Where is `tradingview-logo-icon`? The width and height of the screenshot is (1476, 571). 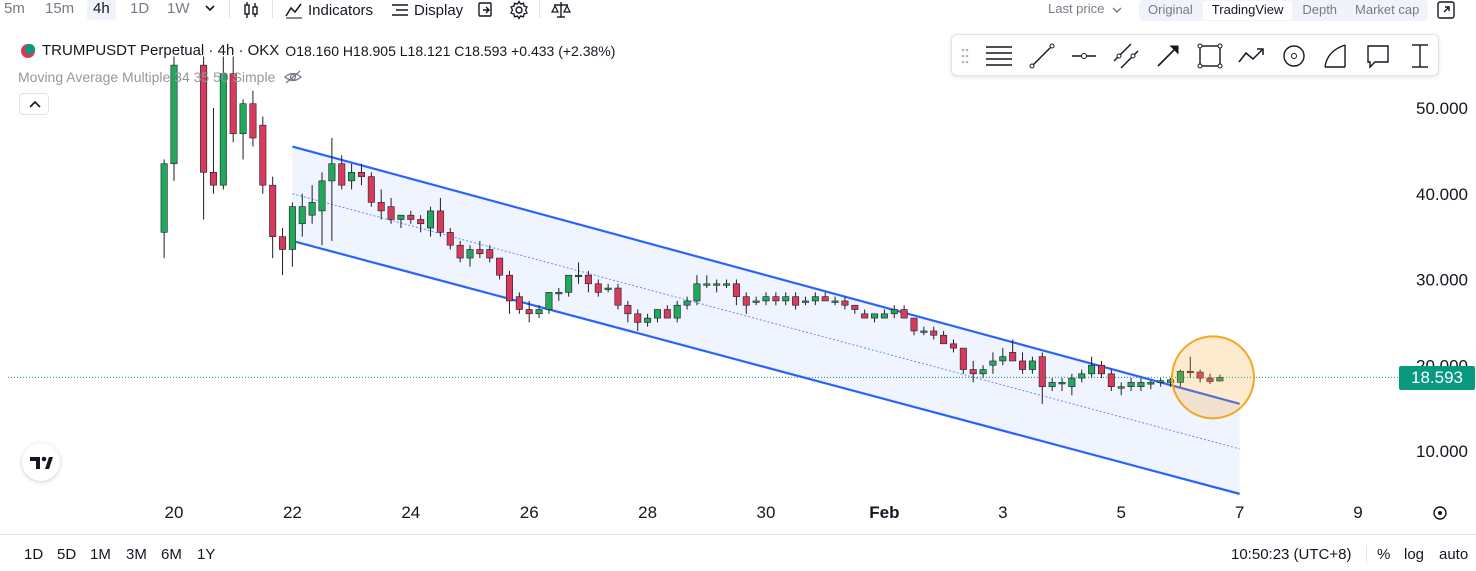 tradingview-logo-icon is located at coordinates (41, 462).